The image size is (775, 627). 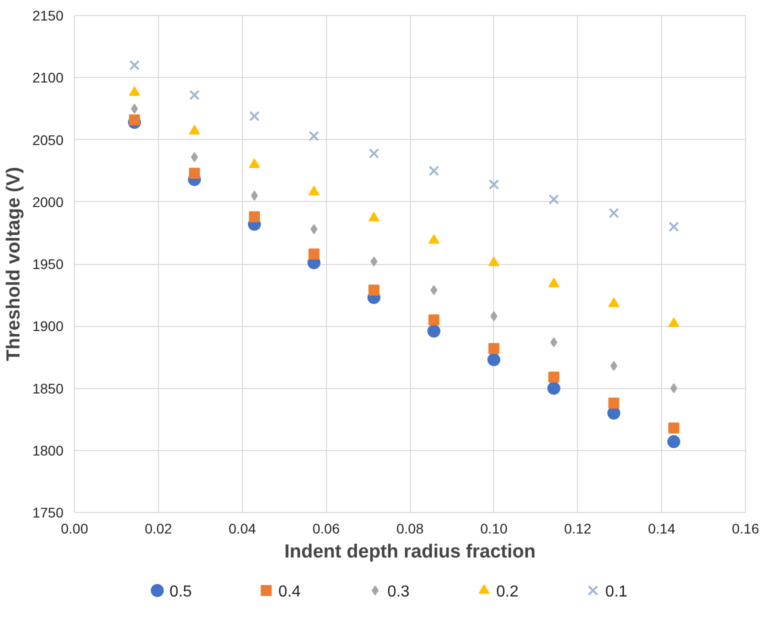 I want to click on legend-label: 0.2, so click(x=507, y=592).